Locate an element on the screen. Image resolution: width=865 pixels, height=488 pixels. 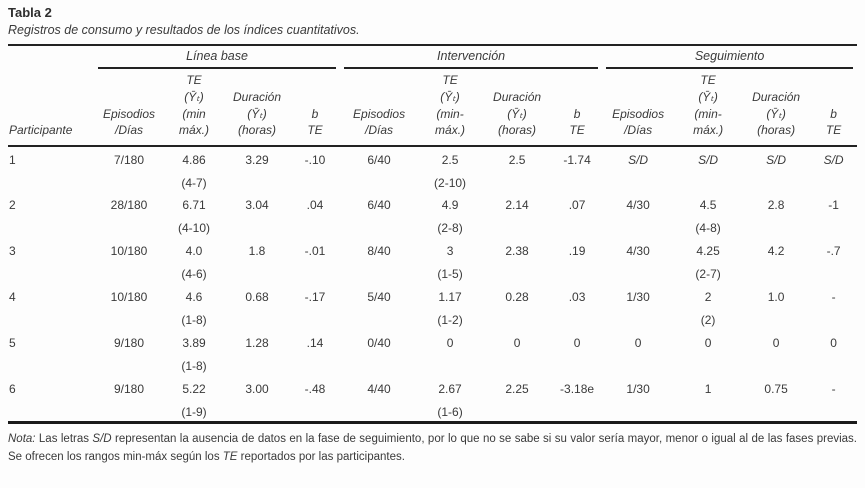
data-cell: -1.74 is located at coordinates (577, 160).